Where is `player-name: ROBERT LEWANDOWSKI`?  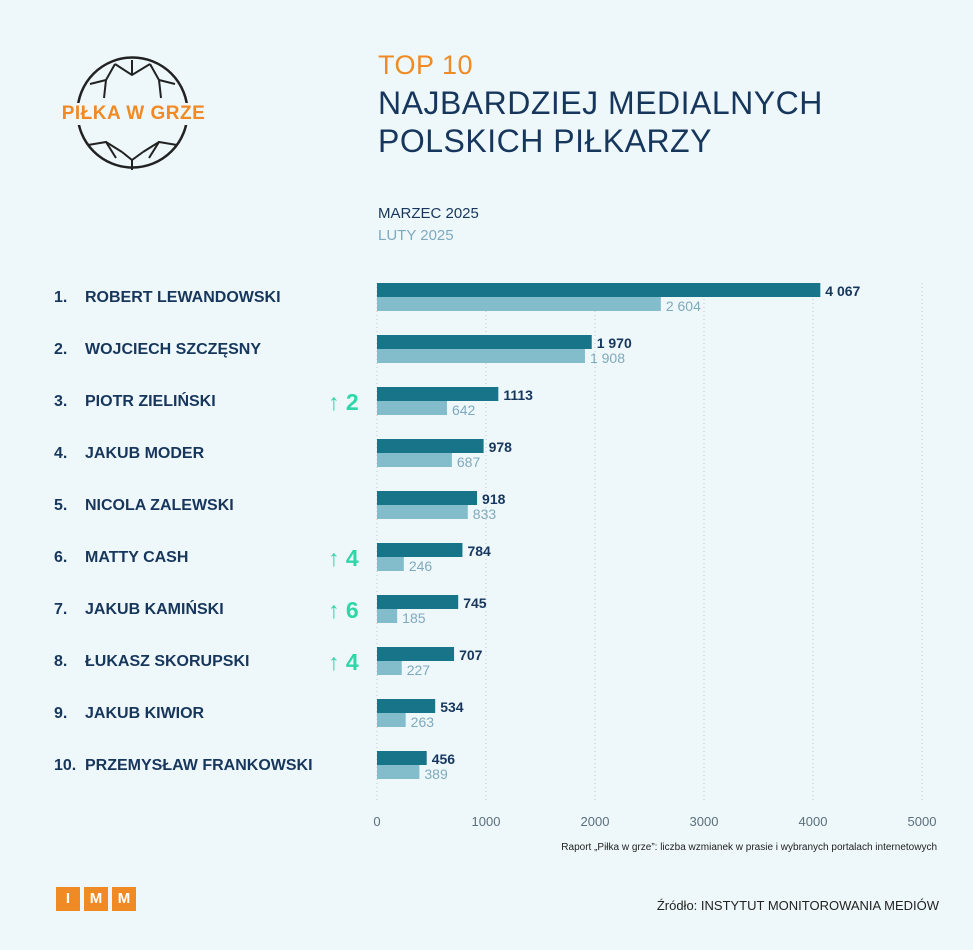
player-name: ROBERT LEWANDOWSKI is located at coordinates (183, 297).